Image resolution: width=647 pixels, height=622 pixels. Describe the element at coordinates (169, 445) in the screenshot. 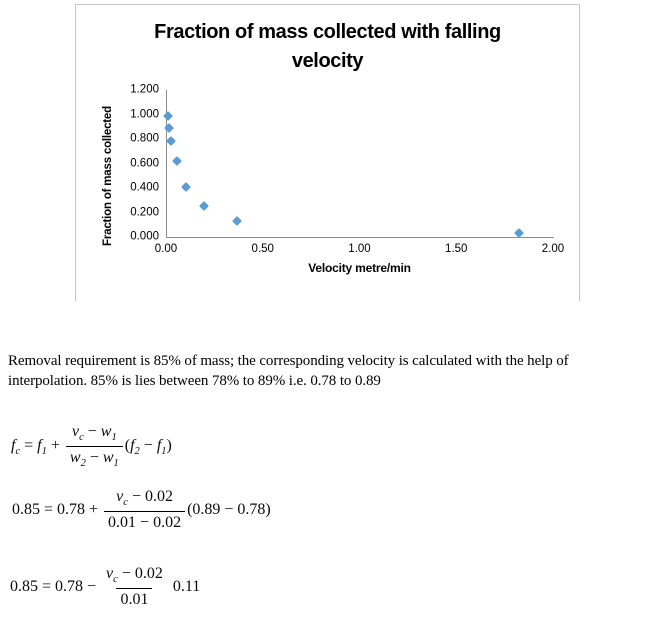

I see `formula-token: )` at that location.